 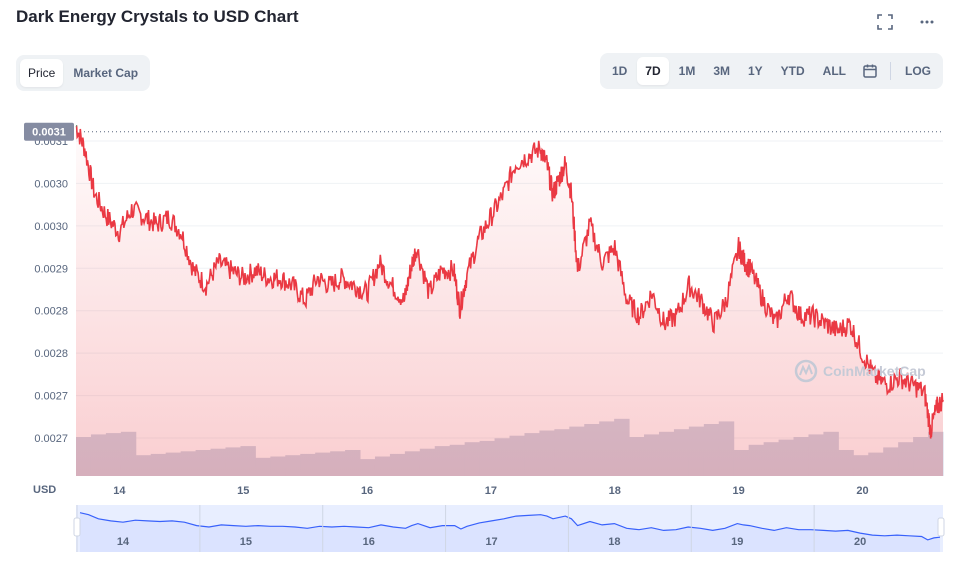 What do you see at coordinates (119, 491) in the screenshot?
I see `x-tick-label: 14` at bounding box center [119, 491].